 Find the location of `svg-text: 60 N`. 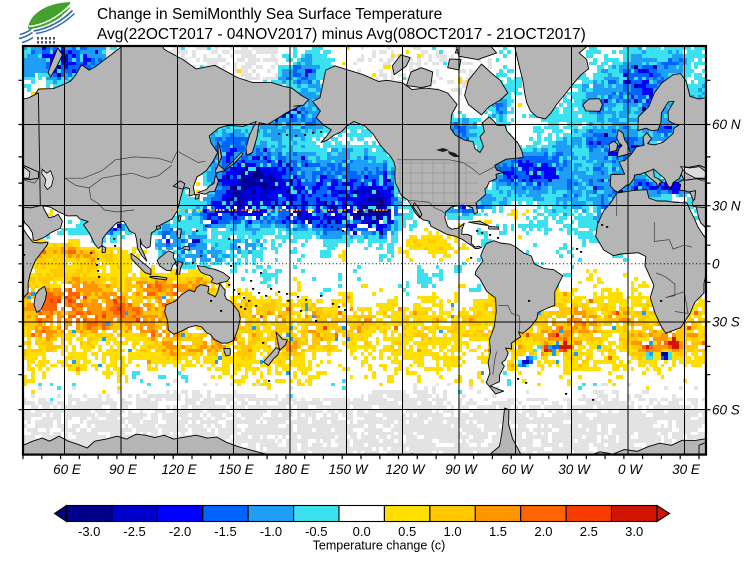

svg-text: 60 N is located at coordinates (726, 124).